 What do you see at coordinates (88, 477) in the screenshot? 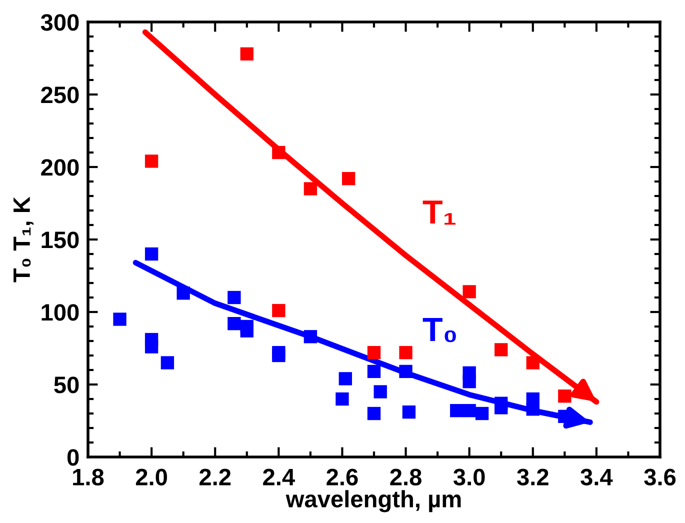
I see `x-tick-label: 1.8` at bounding box center [88, 477].